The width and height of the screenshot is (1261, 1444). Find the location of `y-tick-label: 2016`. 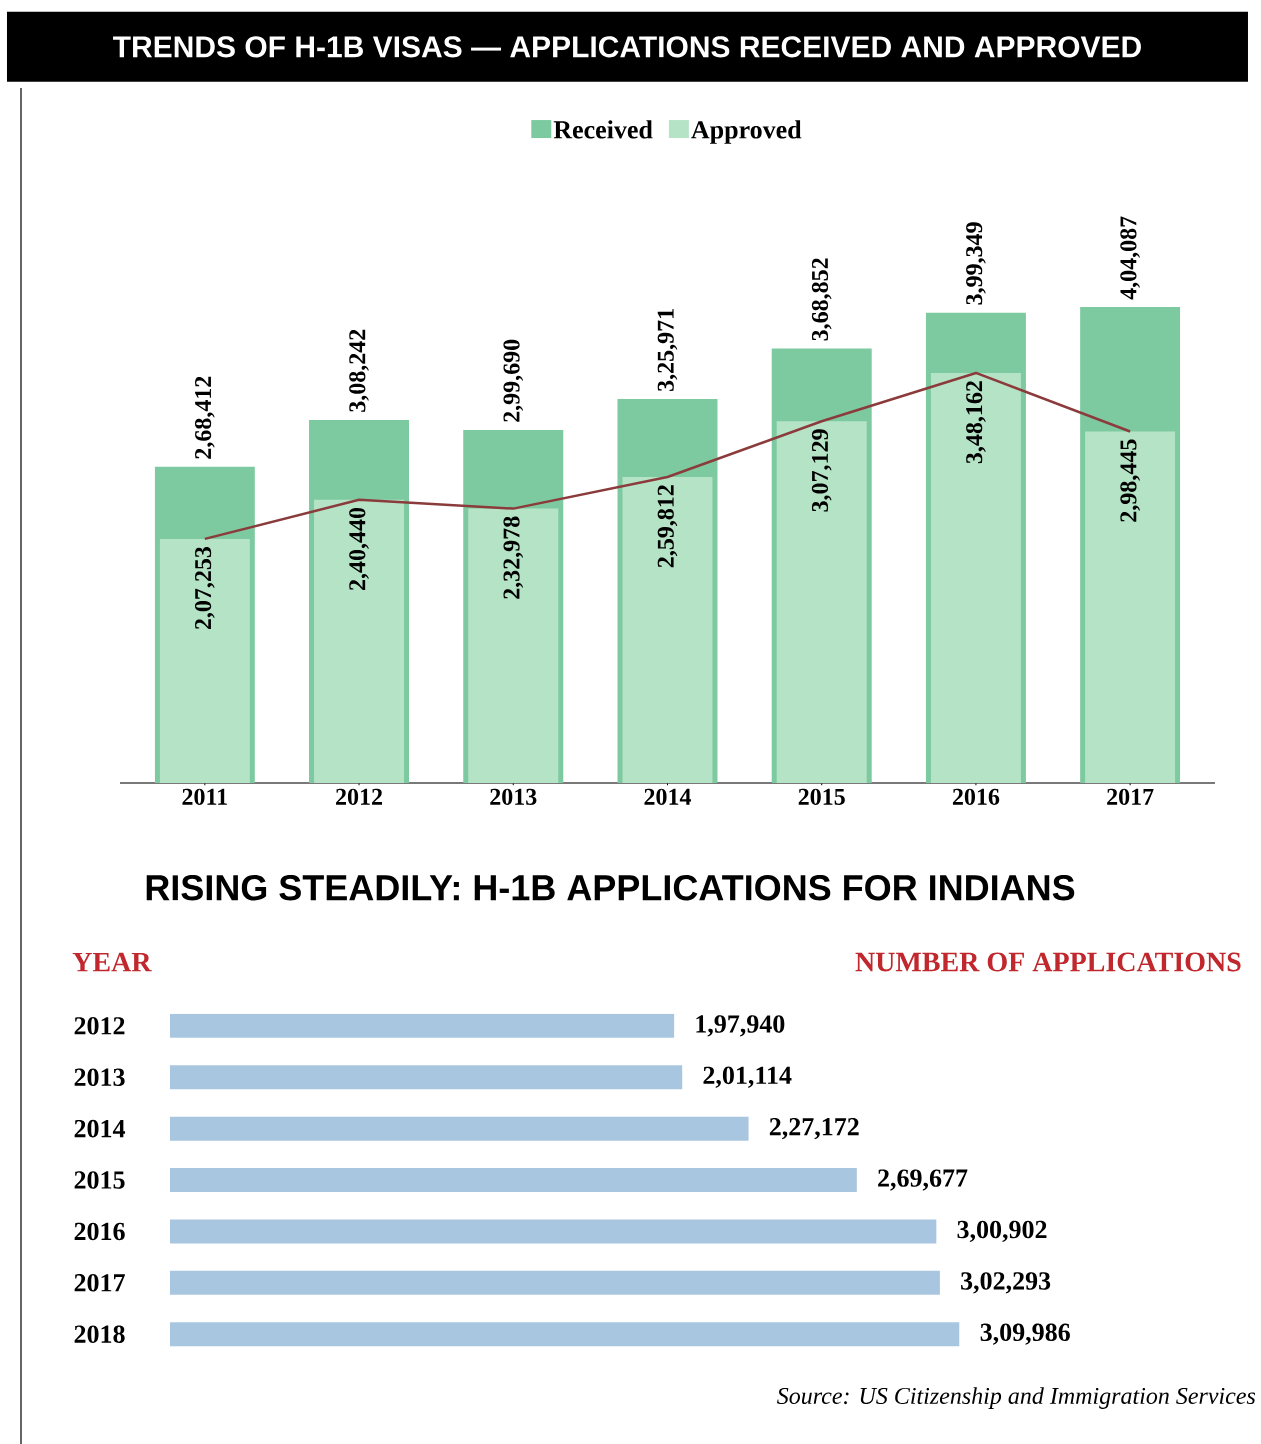

y-tick-label: 2016 is located at coordinates (99, 1231).